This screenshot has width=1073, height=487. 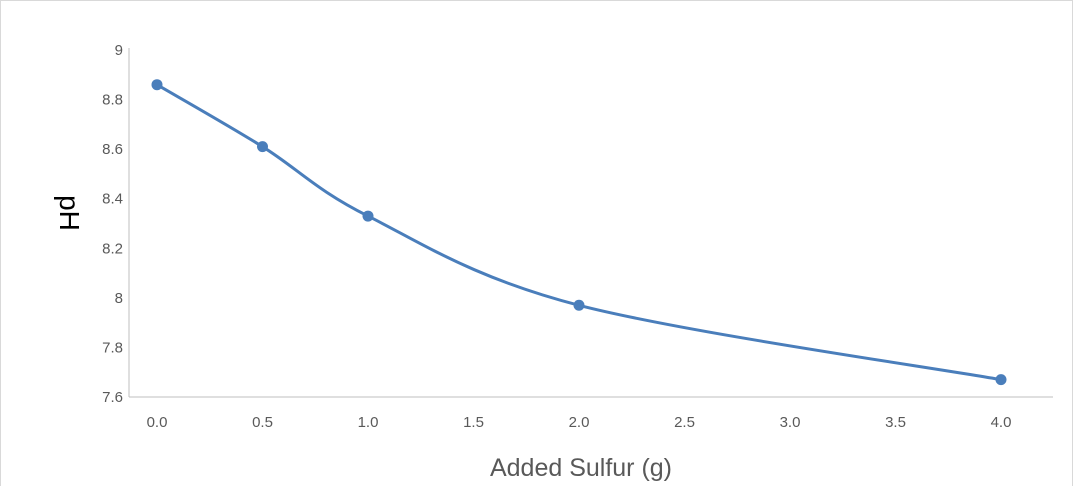 What do you see at coordinates (473, 422) in the screenshot?
I see `x-tick-label: 1.5` at bounding box center [473, 422].